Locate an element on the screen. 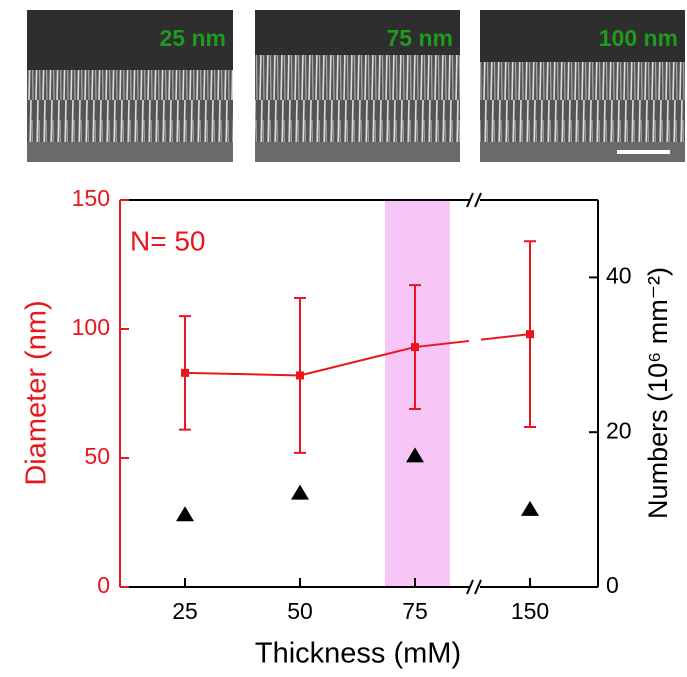  highlight-band is located at coordinates (417, 393).